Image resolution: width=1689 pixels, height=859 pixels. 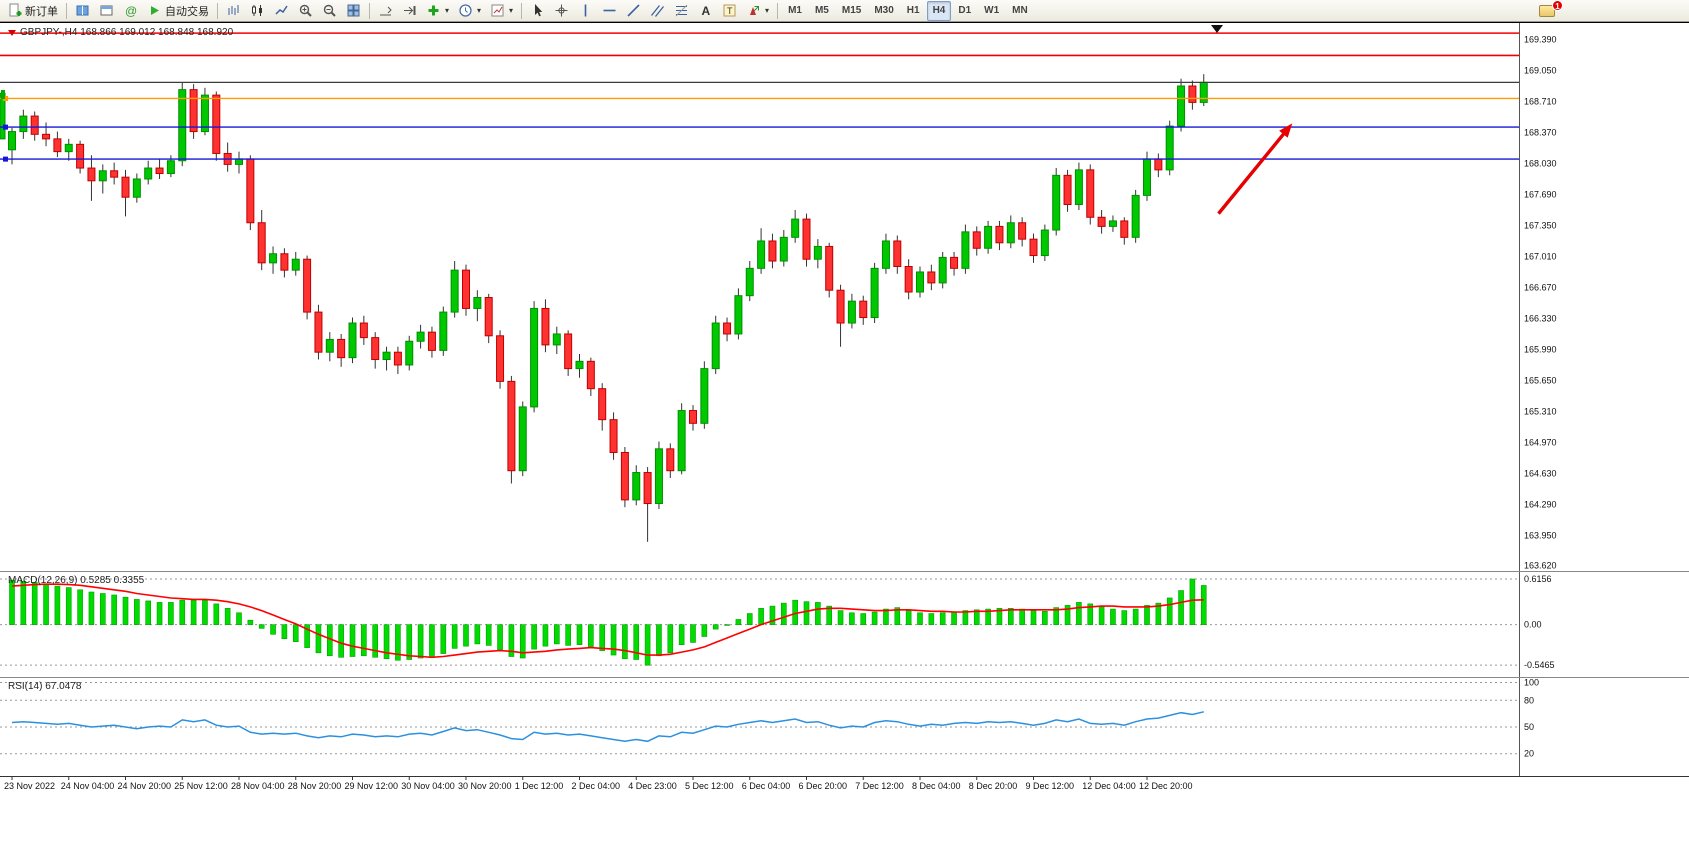 What do you see at coordinates (178, 11) in the screenshot?
I see `toolbar-autotrading-button: 自动交易` at bounding box center [178, 11].